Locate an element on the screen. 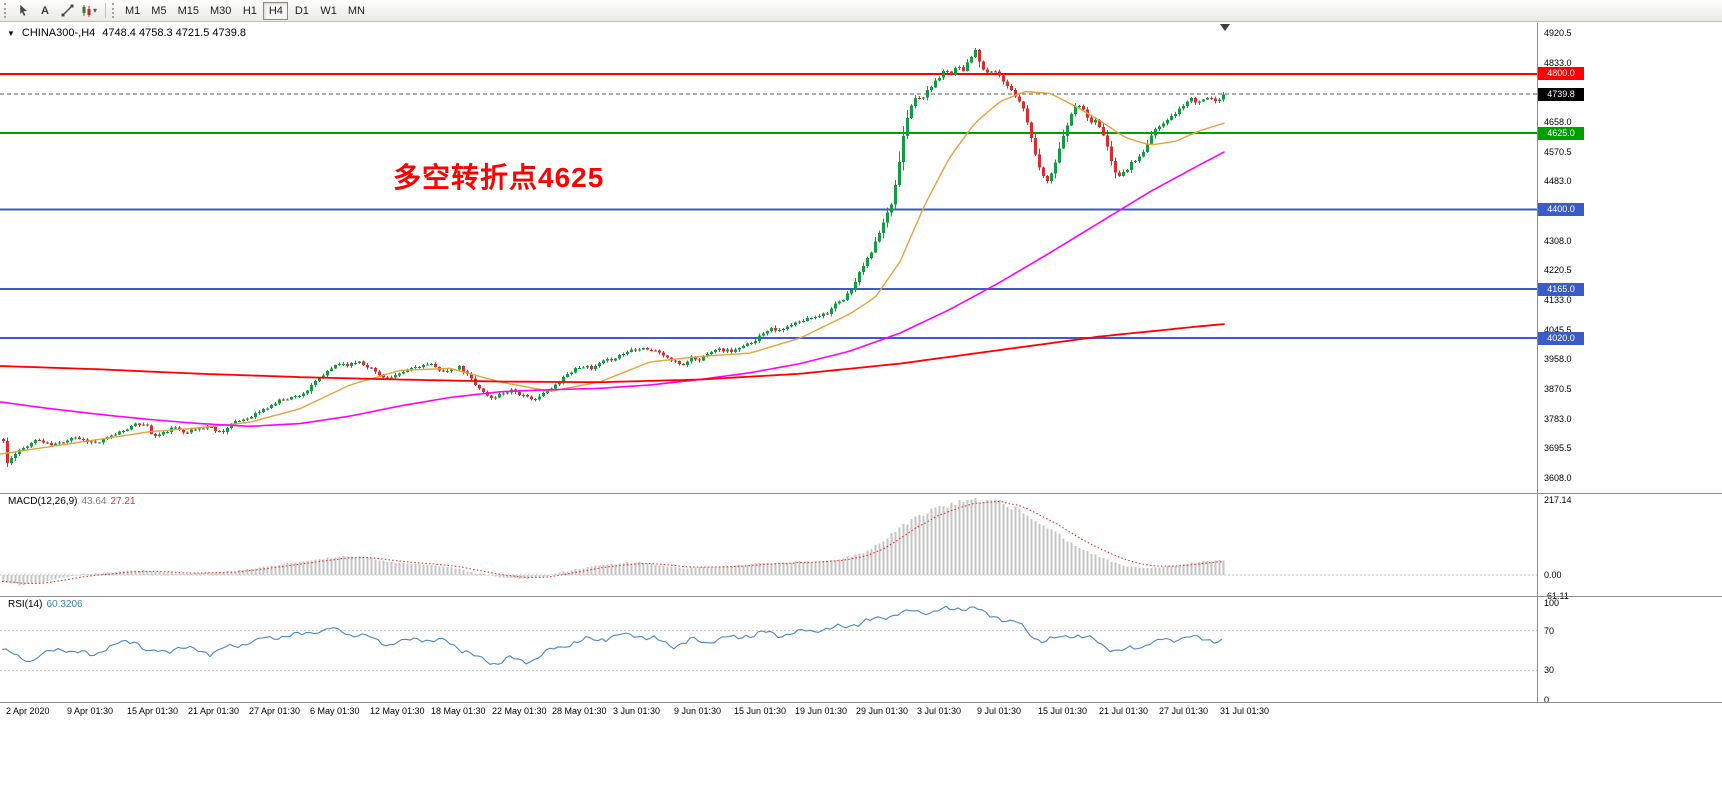 The image size is (1722, 789). timeframe-button-m1: M1 is located at coordinates (132, 11).